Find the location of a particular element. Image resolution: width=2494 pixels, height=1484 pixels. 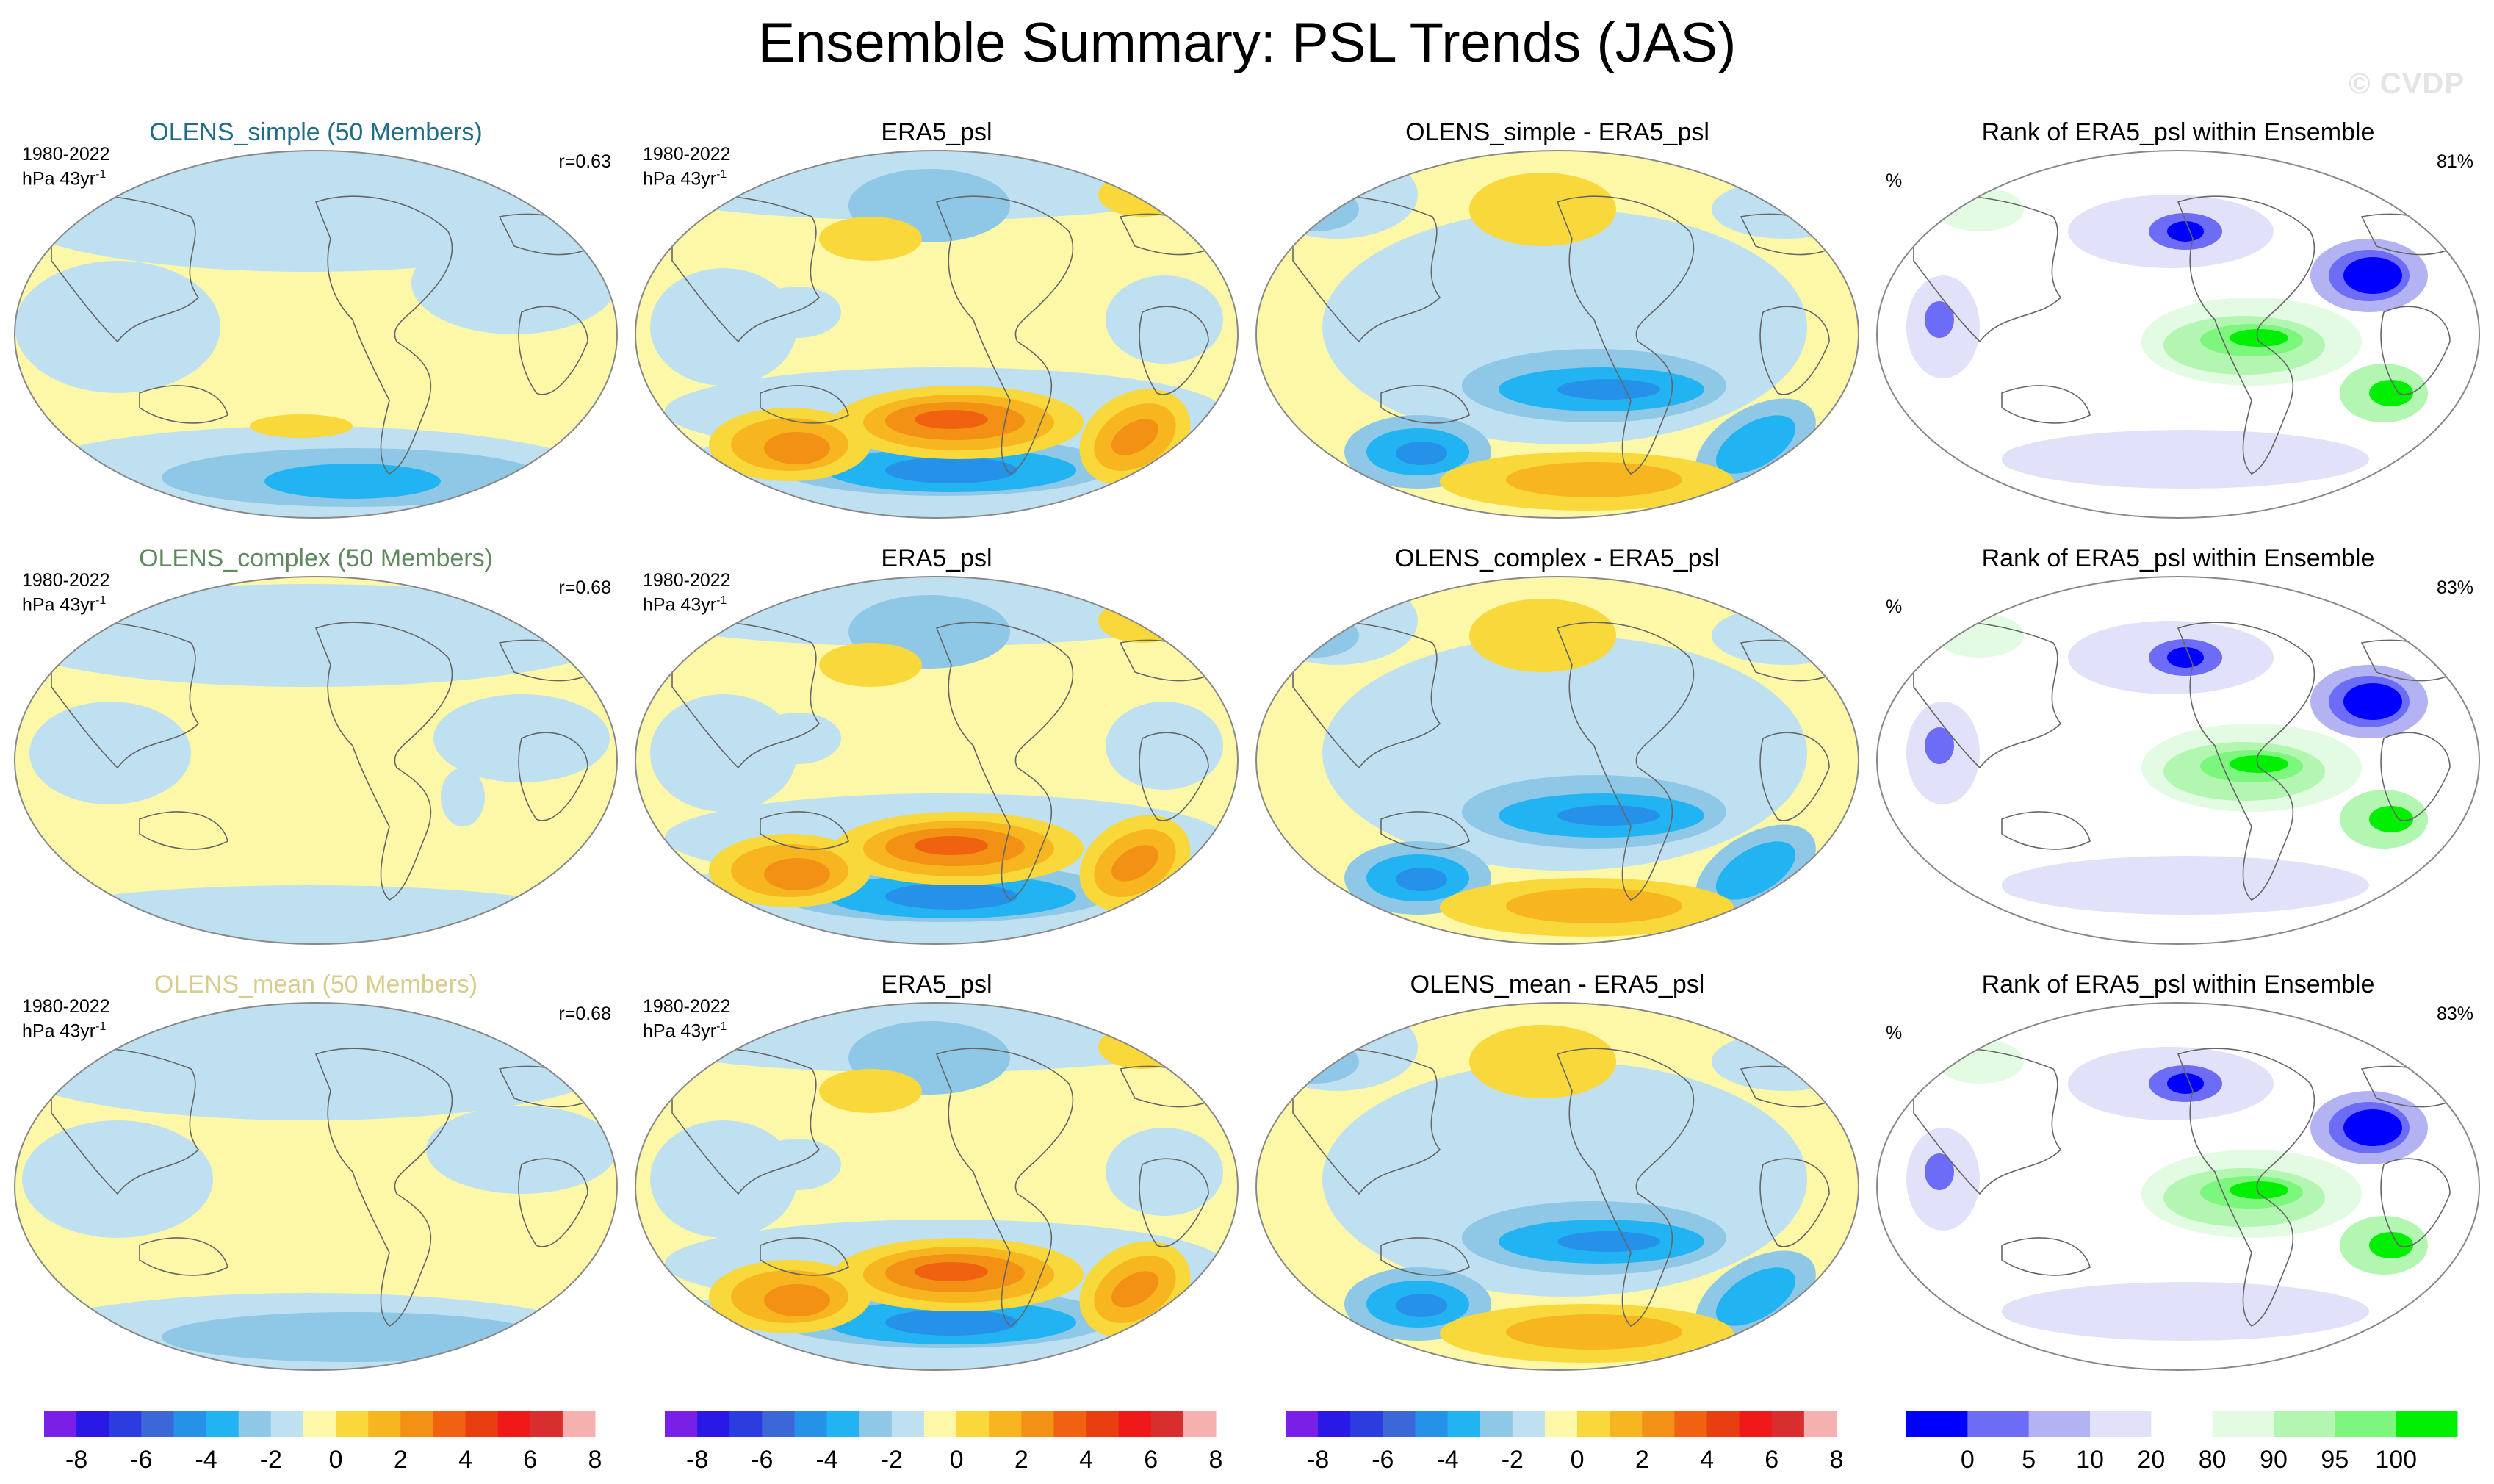

colorbar-trend: -8 -6 -4 -2 0 2 4 6 8 is located at coordinates (944, 1442).